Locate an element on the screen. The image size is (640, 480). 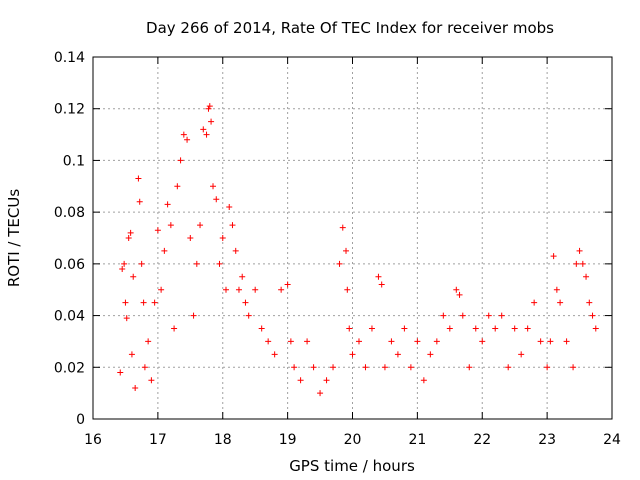
x-tick-label: 22 is located at coordinates (482, 440).